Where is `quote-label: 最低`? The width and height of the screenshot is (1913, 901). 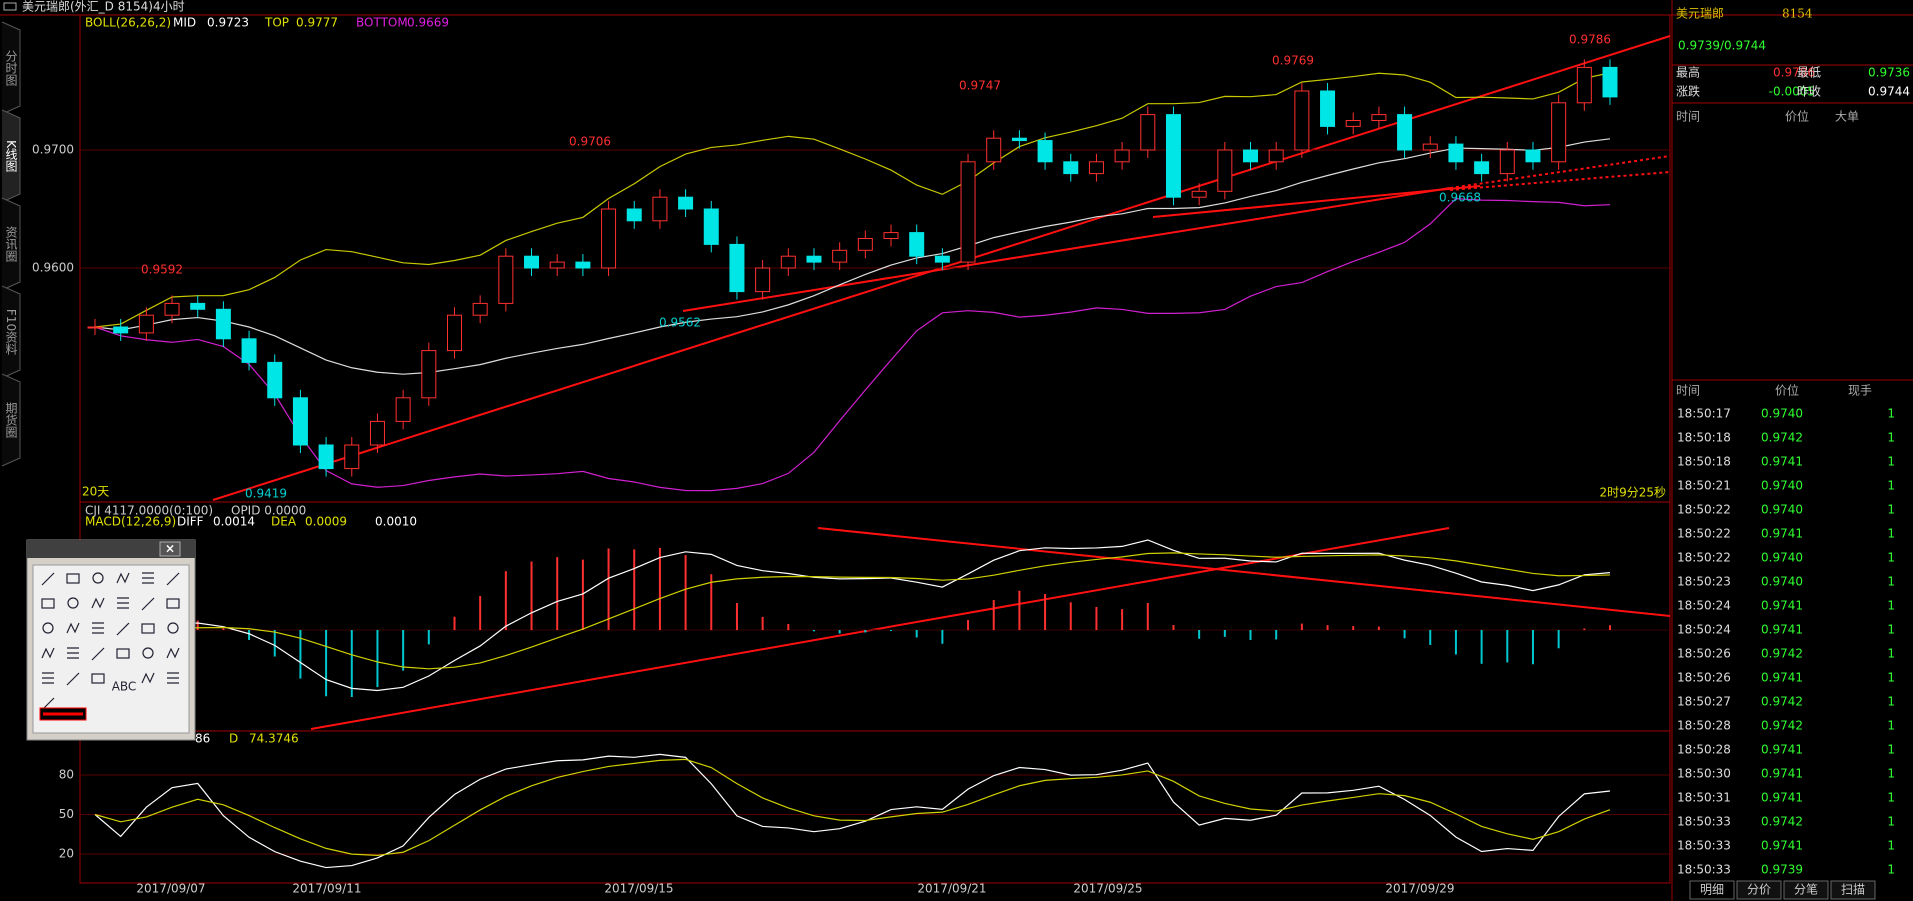
quote-label: 最低 is located at coordinates (1809, 73).